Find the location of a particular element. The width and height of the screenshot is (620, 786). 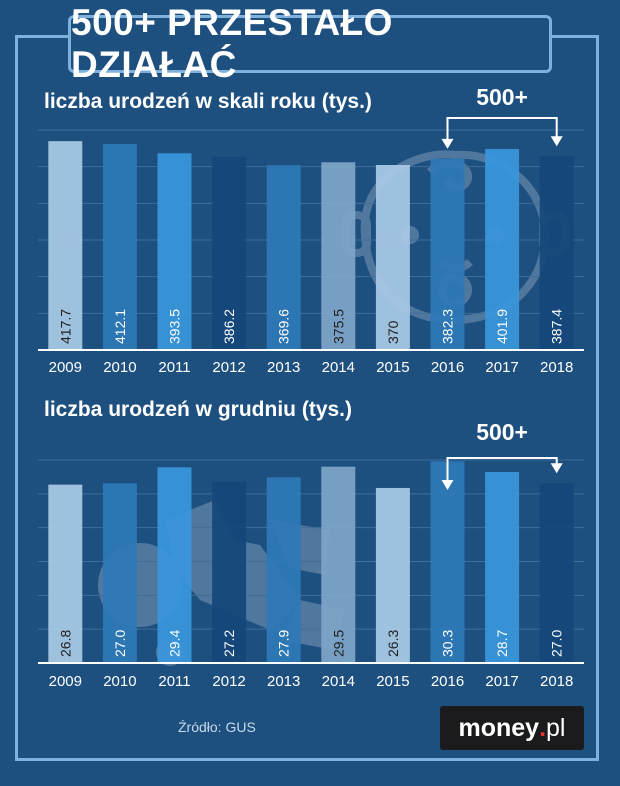

bar-value-label: 387.4 is located at coordinates (557, 326).